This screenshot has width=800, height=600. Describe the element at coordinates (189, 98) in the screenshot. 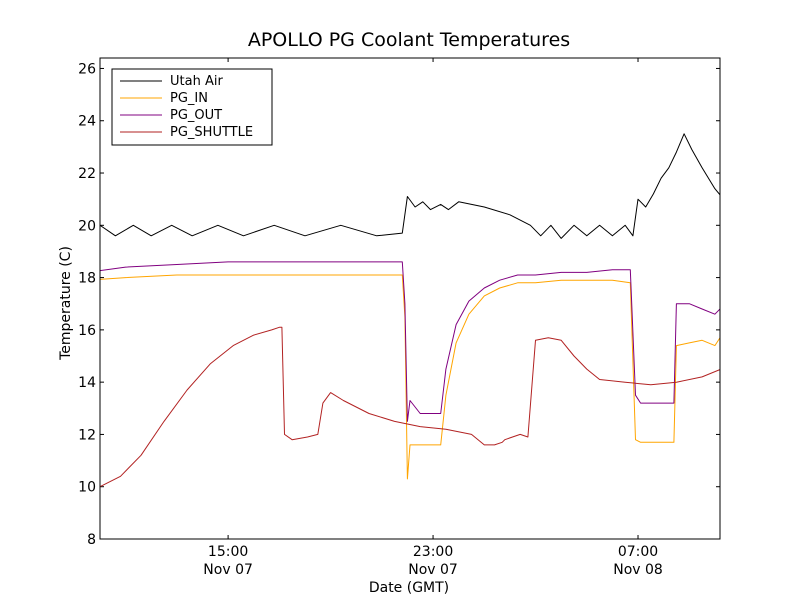

I see `legend-label: PG_IN` at that location.